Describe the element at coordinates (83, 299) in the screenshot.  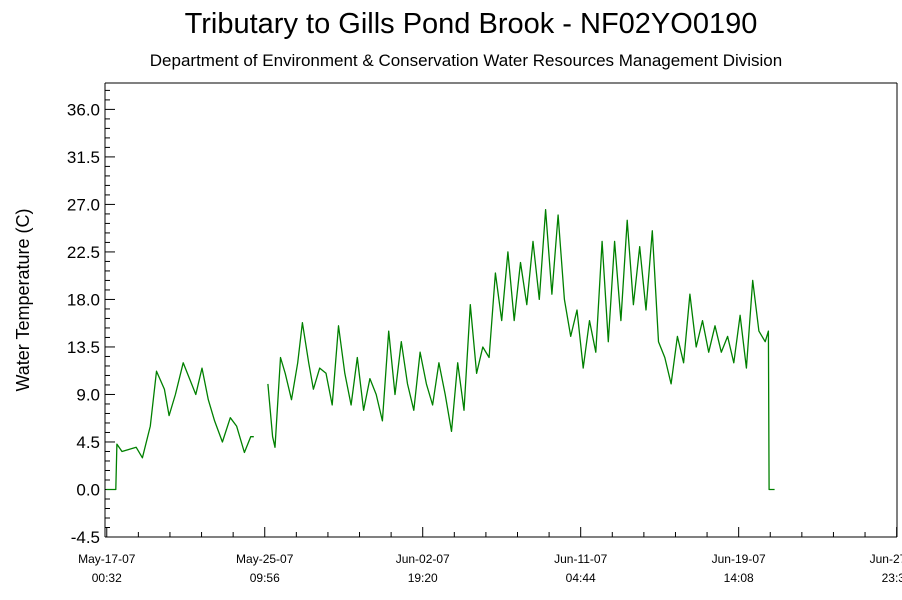
I see `y-tick-label: 18.0` at that location.